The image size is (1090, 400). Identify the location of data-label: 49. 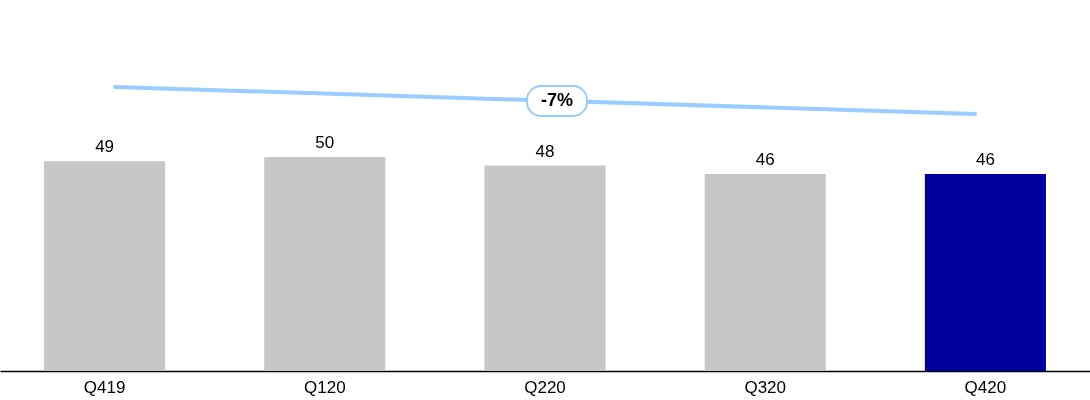
(105, 147).